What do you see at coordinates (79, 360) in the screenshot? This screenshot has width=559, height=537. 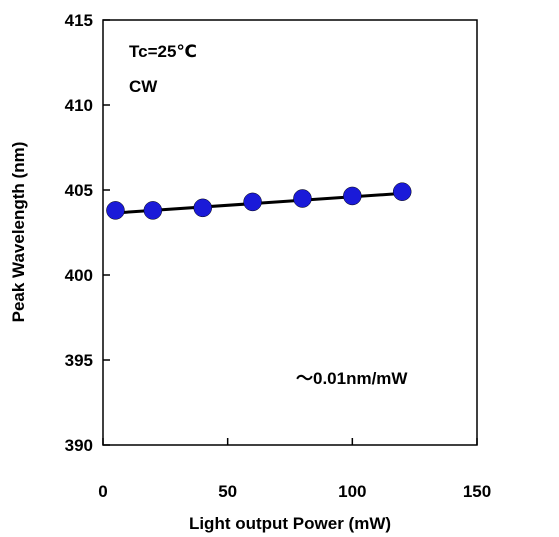 I see `y-tick-label: 395` at bounding box center [79, 360].